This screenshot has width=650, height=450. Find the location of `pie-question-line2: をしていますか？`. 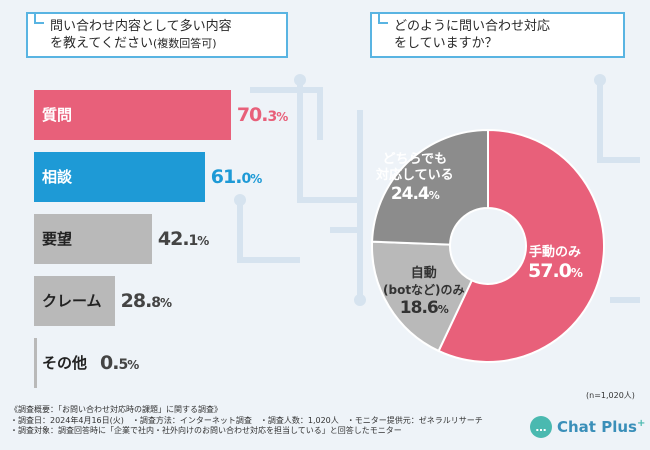

pie-question-line2: をしていますか？ is located at coordinates (446, 43).